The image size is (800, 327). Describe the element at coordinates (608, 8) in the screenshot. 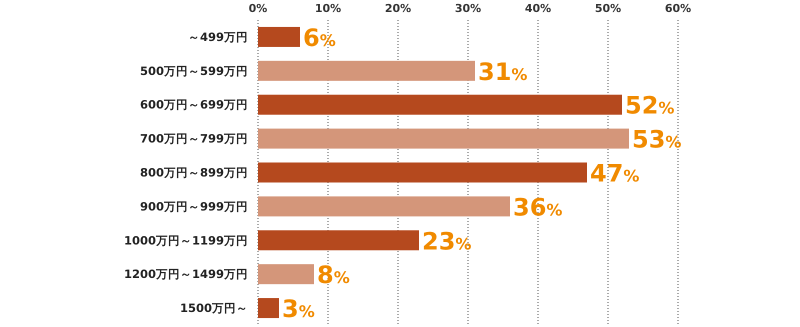

I see `x-tick-label: 50%` at that location.